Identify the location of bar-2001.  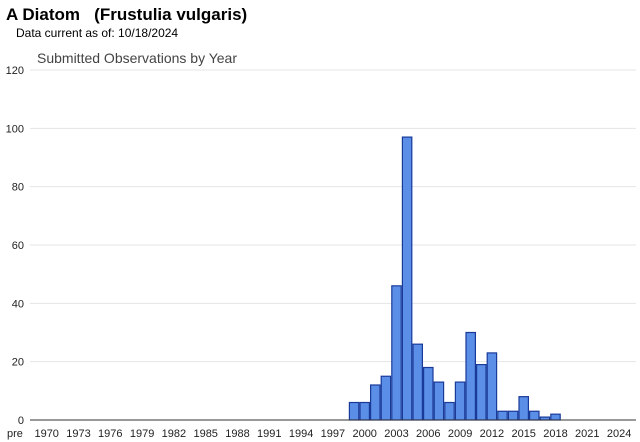
(375, 402).